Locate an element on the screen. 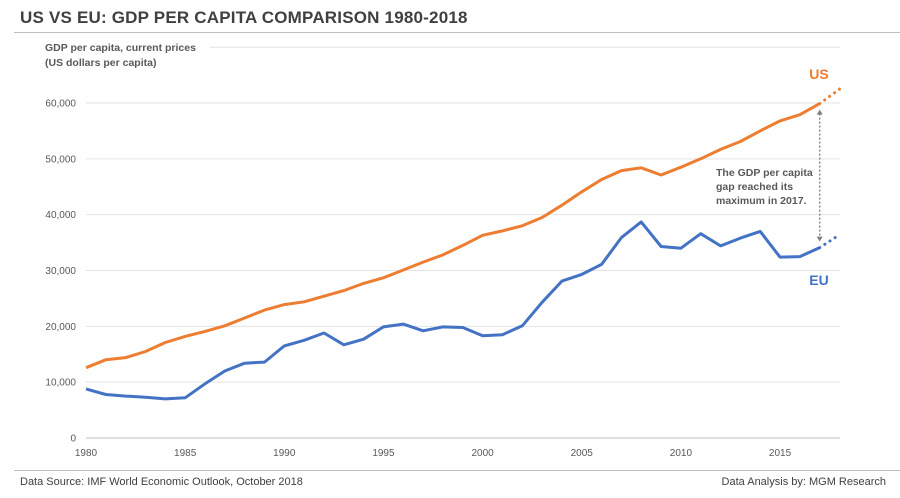  y-axis-label-line2: (US dollars per capita) is located at coordinates (100, 63).